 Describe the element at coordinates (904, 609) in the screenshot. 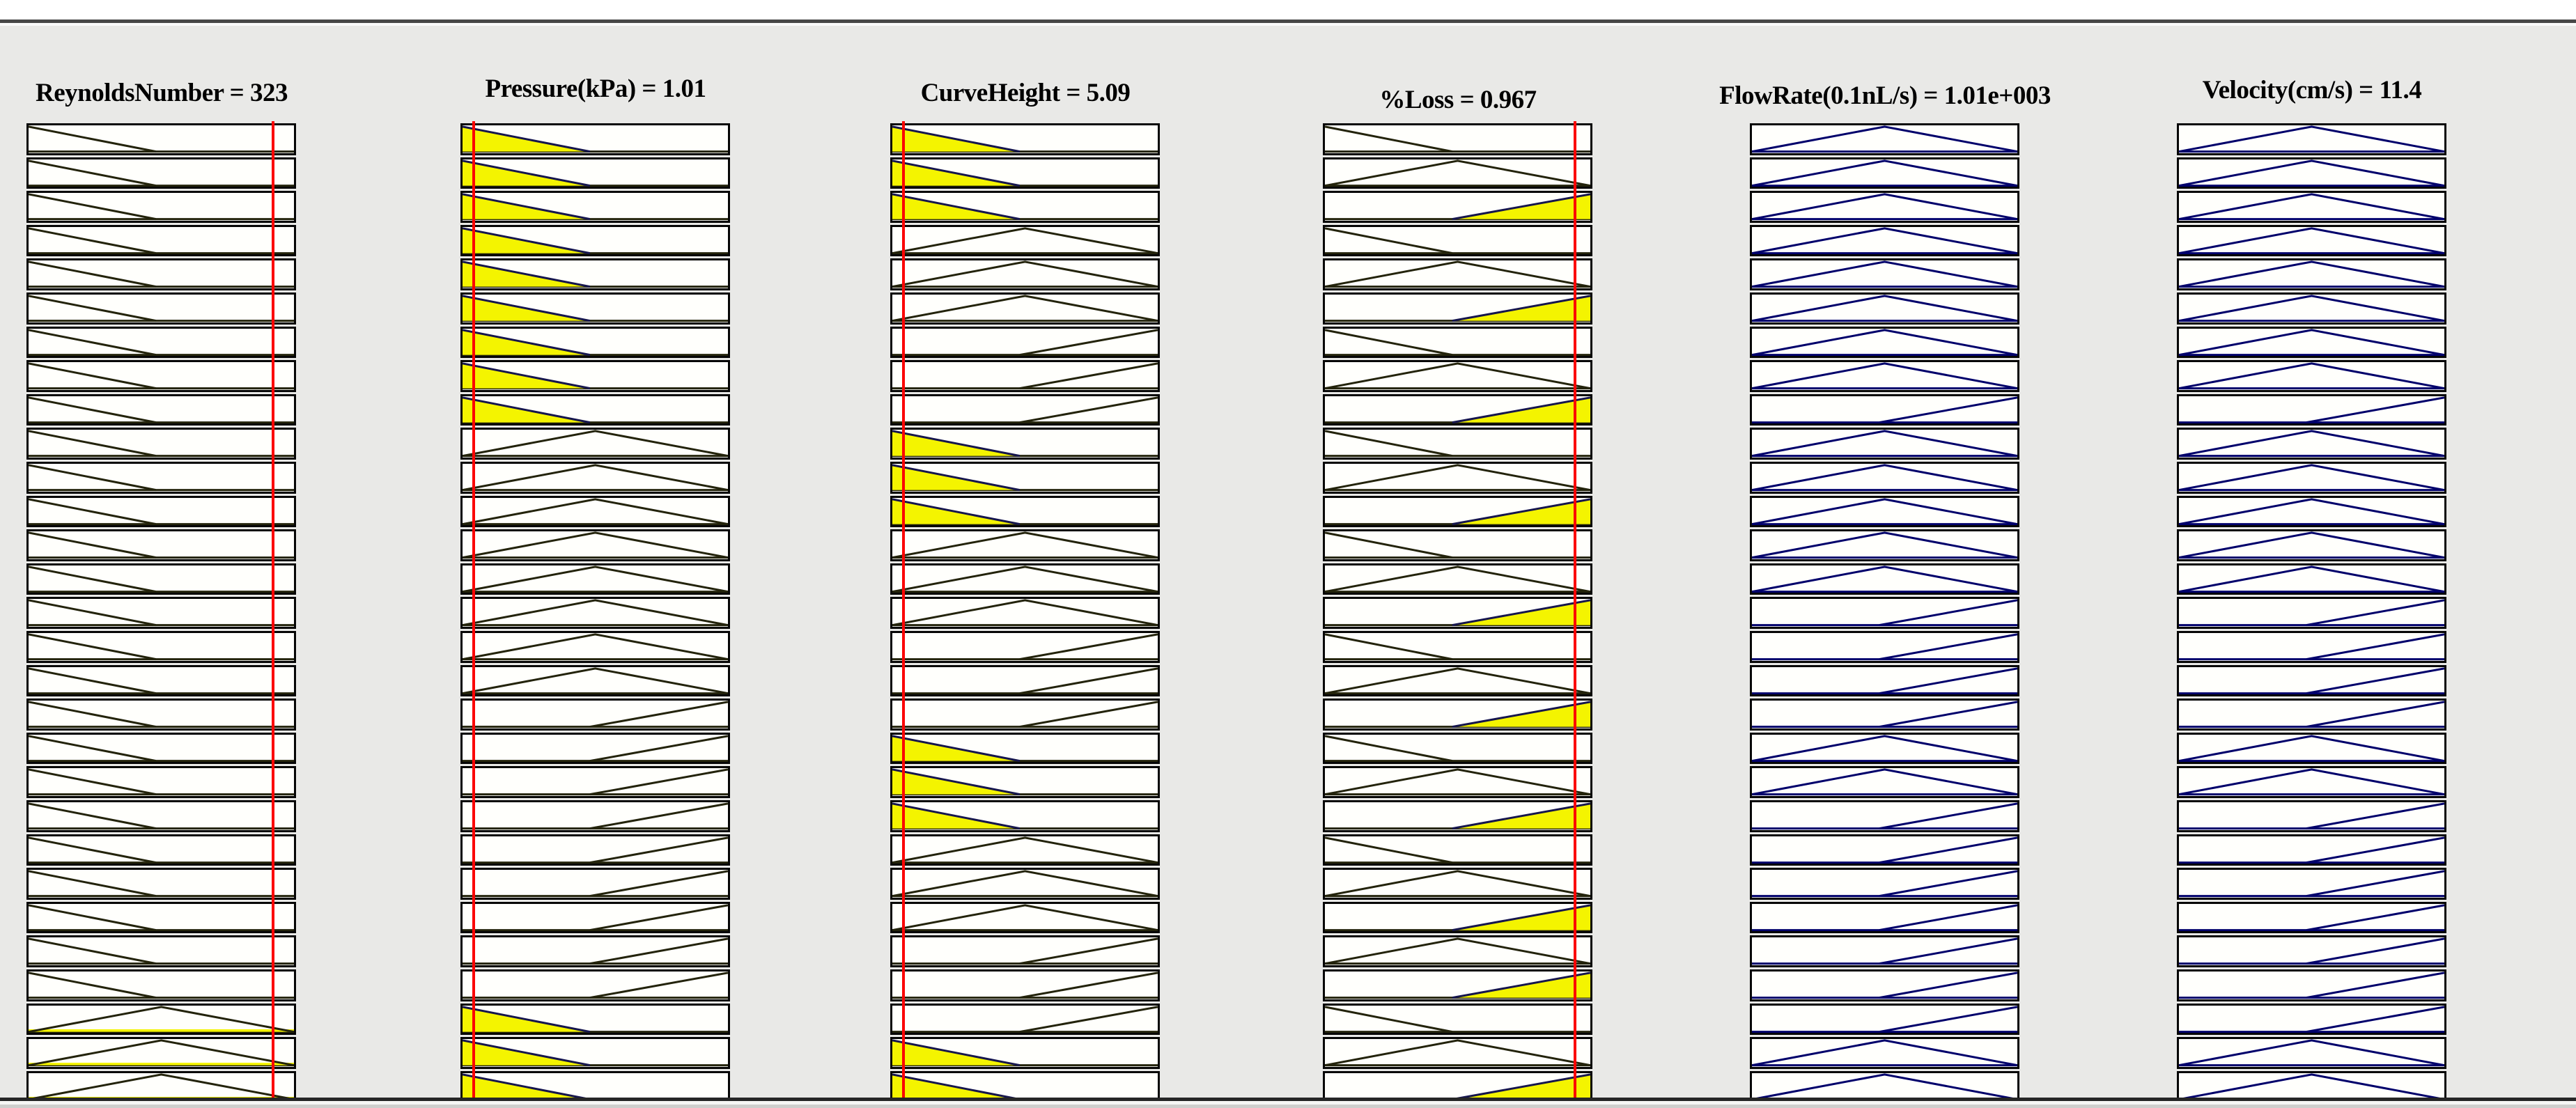

I see `index-line-curve-height` at that location.